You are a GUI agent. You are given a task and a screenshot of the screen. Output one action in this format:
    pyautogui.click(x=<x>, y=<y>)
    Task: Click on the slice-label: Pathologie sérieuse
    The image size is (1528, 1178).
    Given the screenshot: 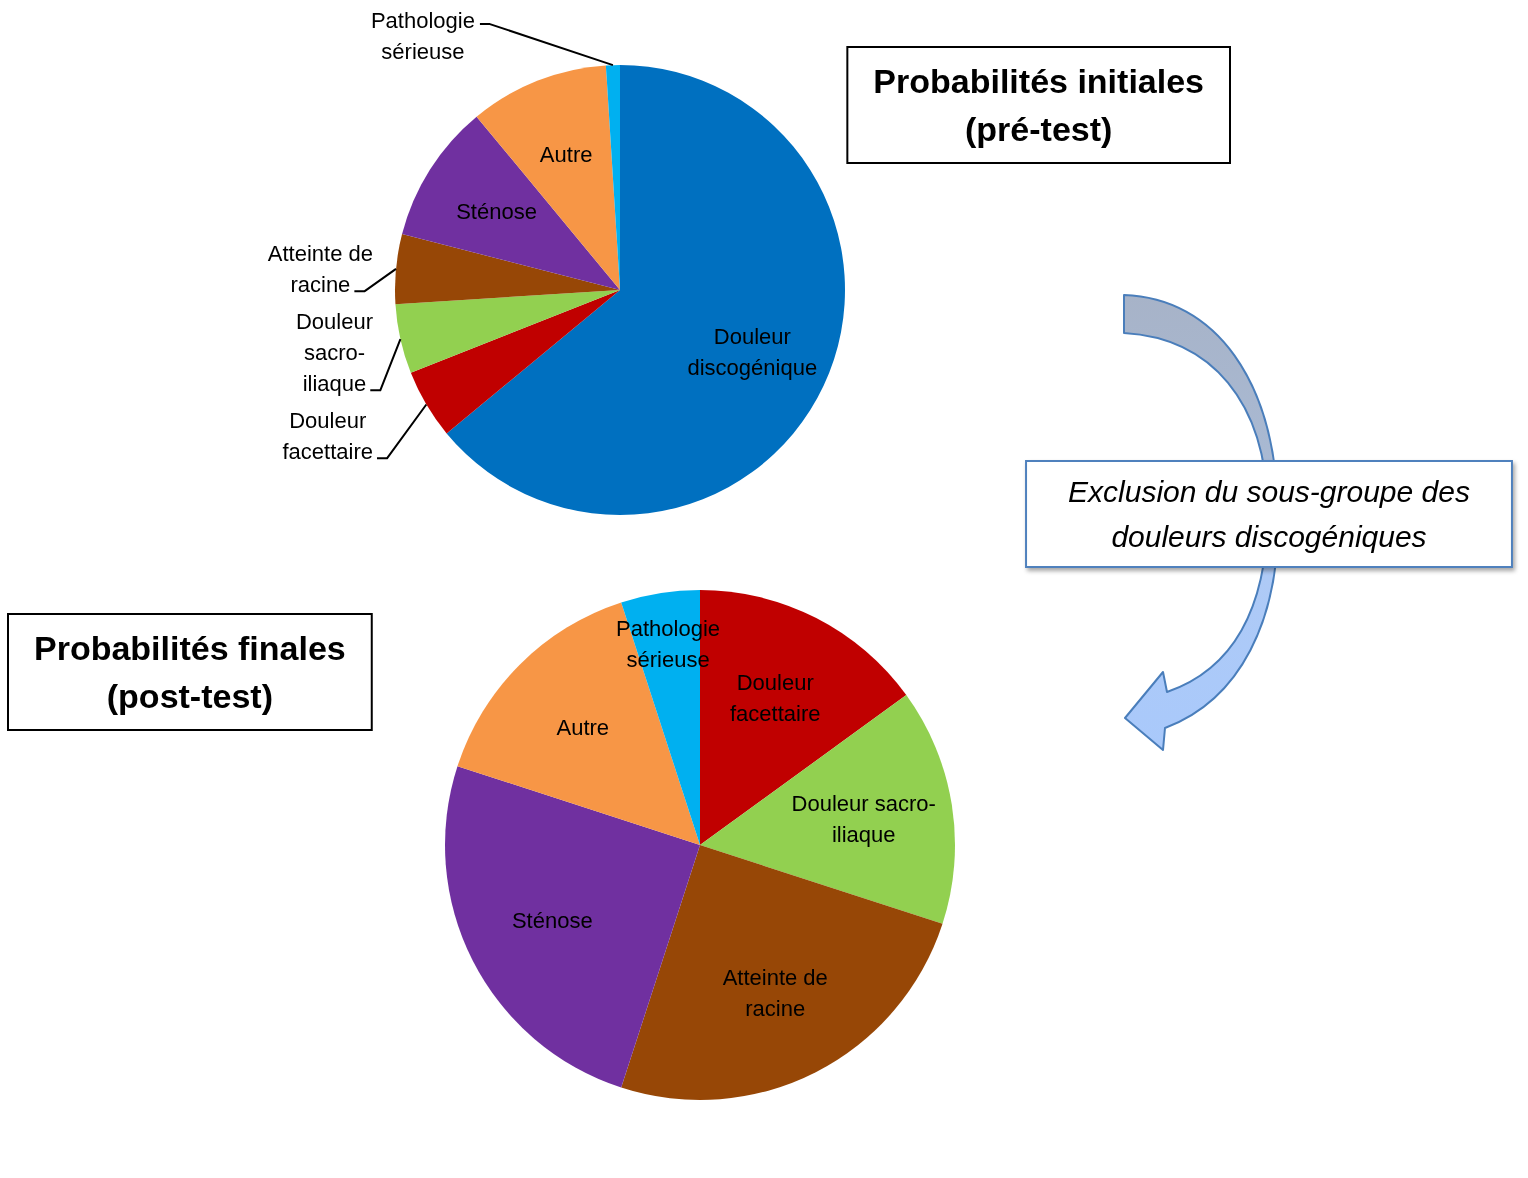 What is the action you would take?
    pyautogui.click(x=422, y=35)
    